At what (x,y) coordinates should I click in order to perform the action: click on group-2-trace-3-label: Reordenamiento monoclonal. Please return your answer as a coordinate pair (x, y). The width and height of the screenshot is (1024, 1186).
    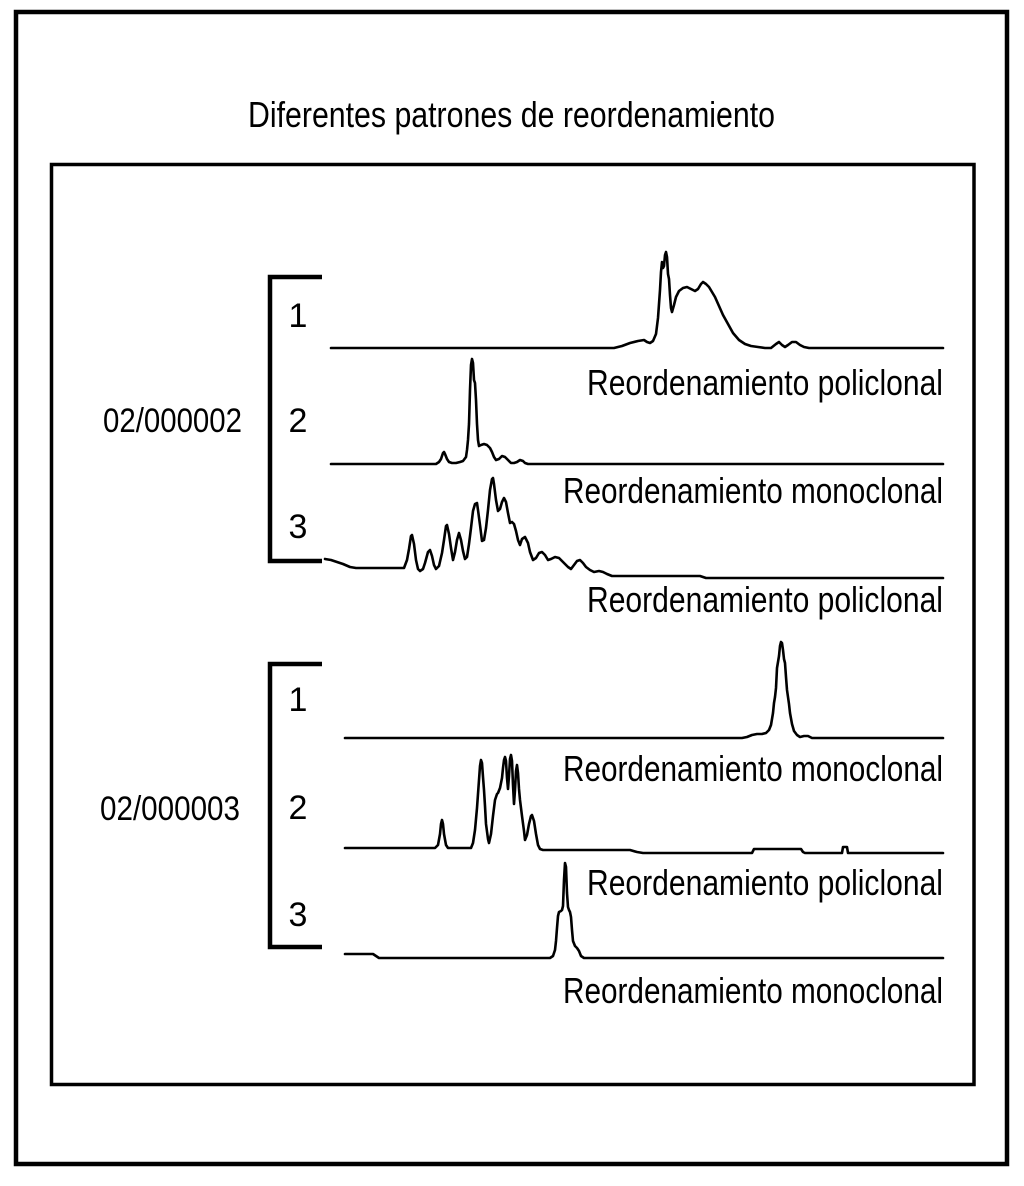
    Looking at the image, I should click on (753, 990).